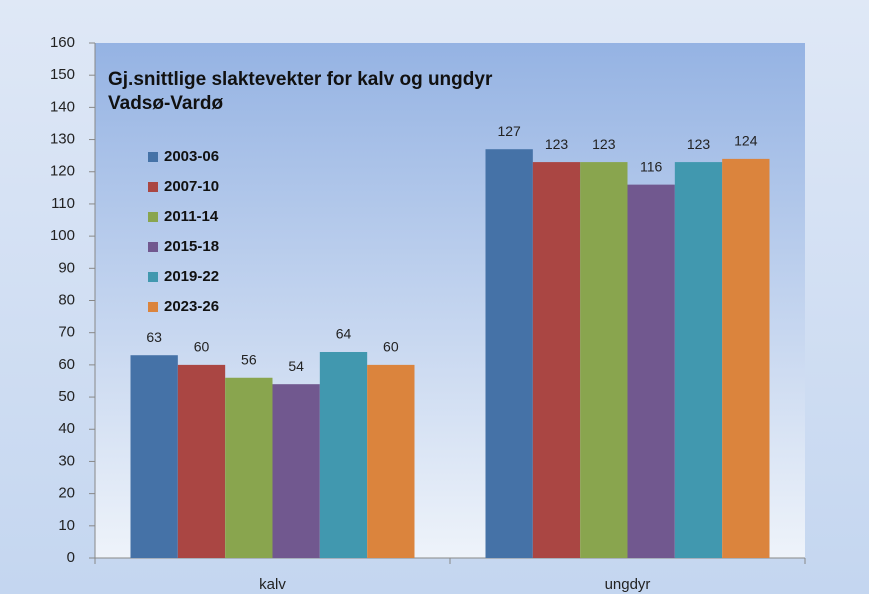  Describe the element at coordinates (344, 334) in the screenshot. I see `value-label: 64` at that location.